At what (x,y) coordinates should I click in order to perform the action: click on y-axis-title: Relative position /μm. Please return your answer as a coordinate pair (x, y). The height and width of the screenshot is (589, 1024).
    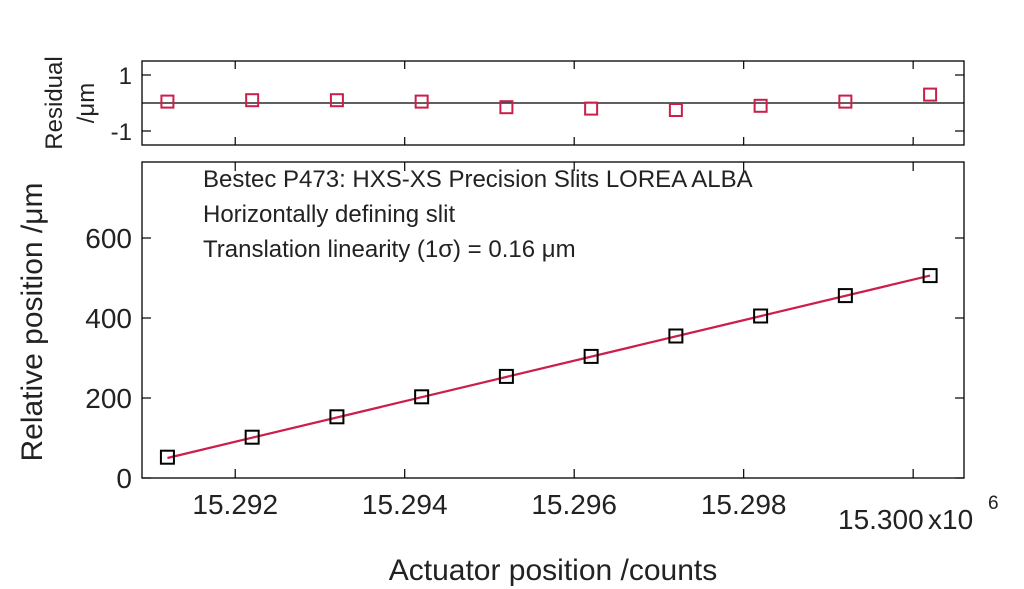
    Looking at the image, I should click on (32, 321).